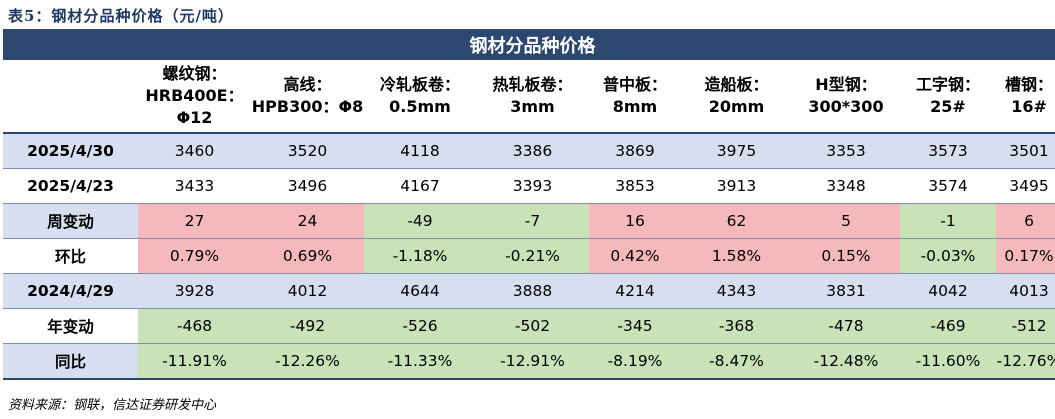  Describe the element at coordinates (307, 291) in the screenshot. I see `table-cell: 4012` at that location.